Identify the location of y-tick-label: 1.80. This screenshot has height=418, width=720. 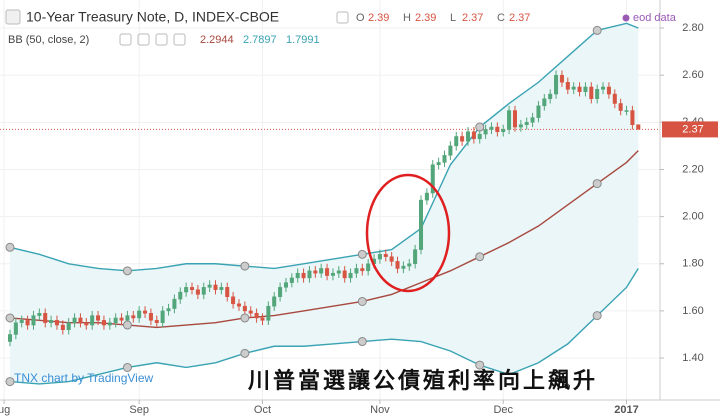
(692, 264).